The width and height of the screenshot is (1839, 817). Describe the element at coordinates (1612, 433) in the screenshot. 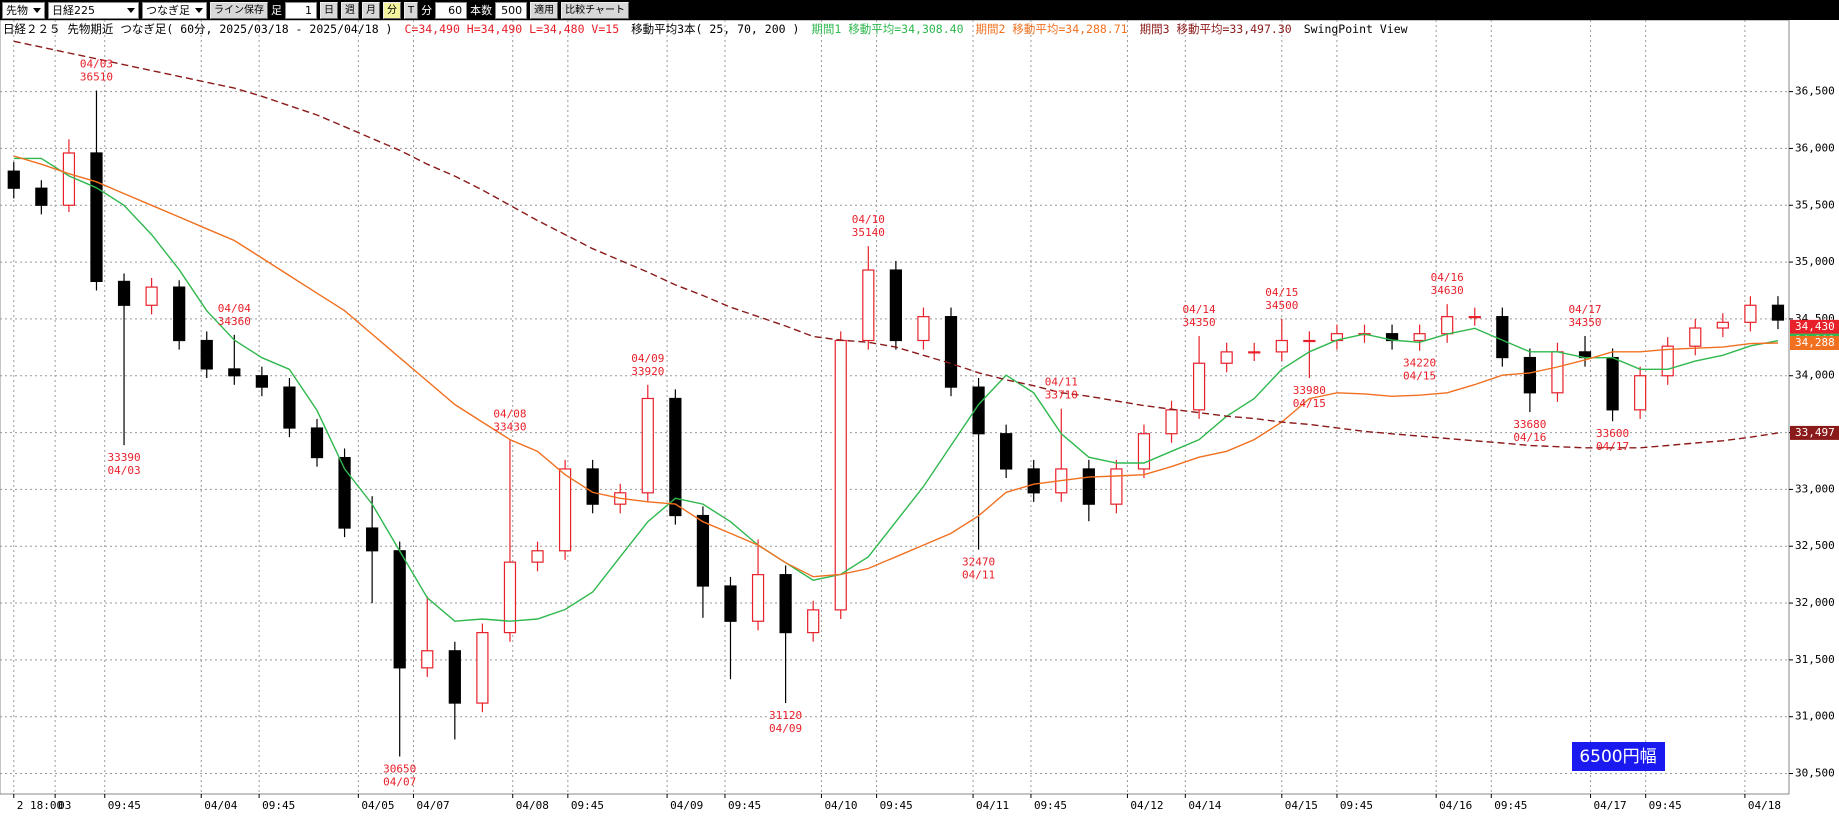

I see `swing-price: 33600` at that location.